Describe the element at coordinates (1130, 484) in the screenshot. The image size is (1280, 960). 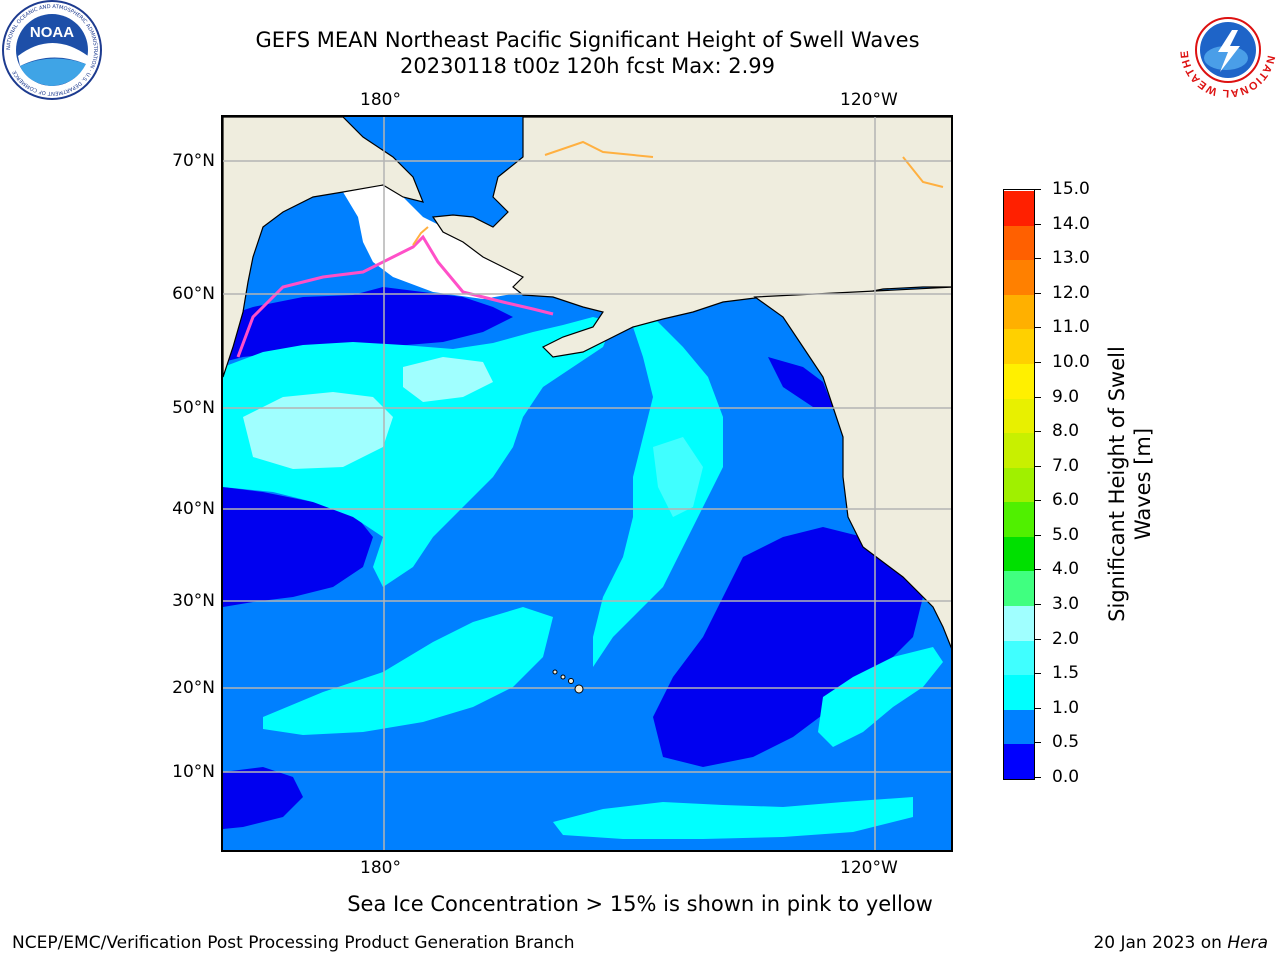
I see `colorbar-label: Significant Height of Swell Waves [m]` at that location.